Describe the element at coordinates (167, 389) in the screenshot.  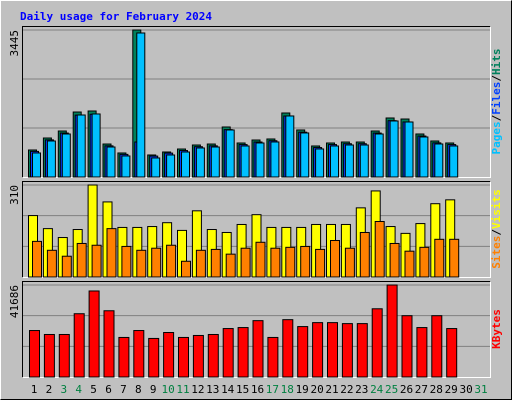
I see `x-tick-label: 10` at that location.